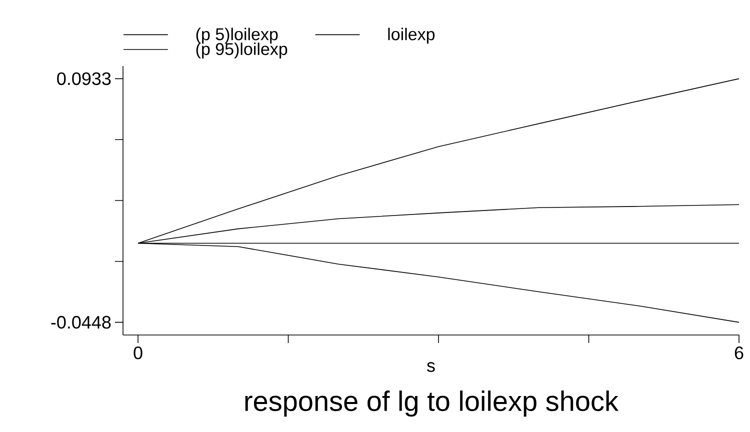  Describe the element at coordinates (138, 353) in the screenshot. I see `x-tick-label: 0` at that location.